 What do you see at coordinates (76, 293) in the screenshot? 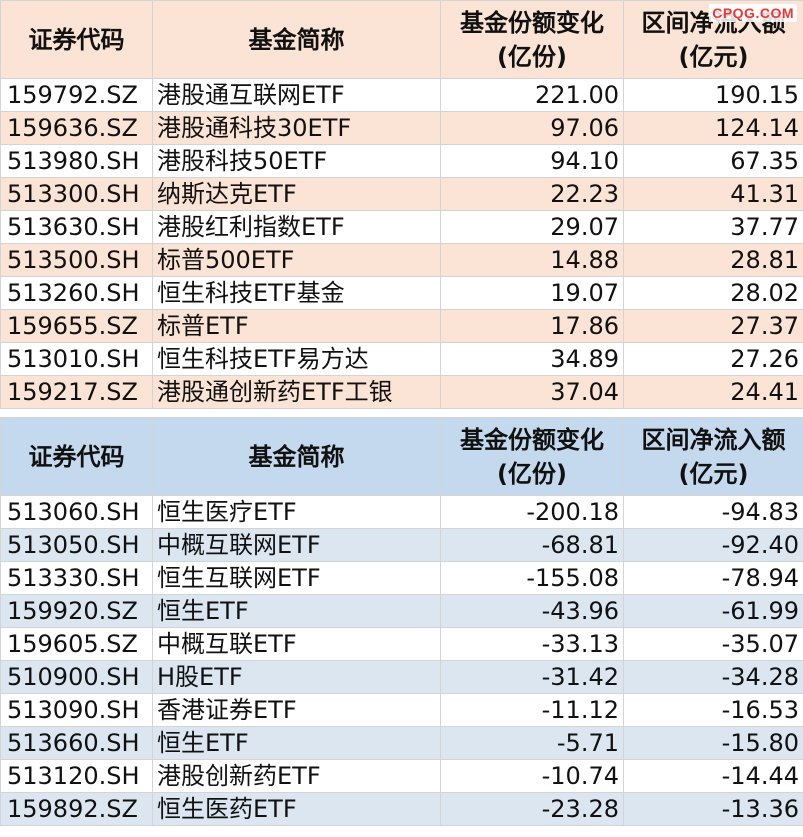
I see `fund-code-cell: 513260.SH` at bounding box center [76, 293].